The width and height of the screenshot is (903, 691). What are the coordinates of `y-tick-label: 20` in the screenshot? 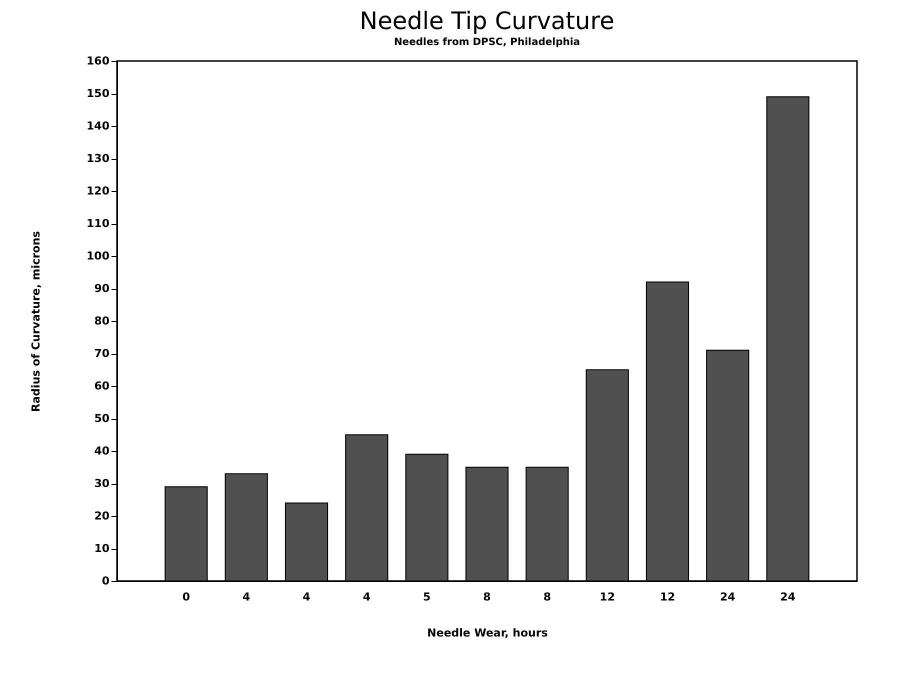 It's located at (102, 516).